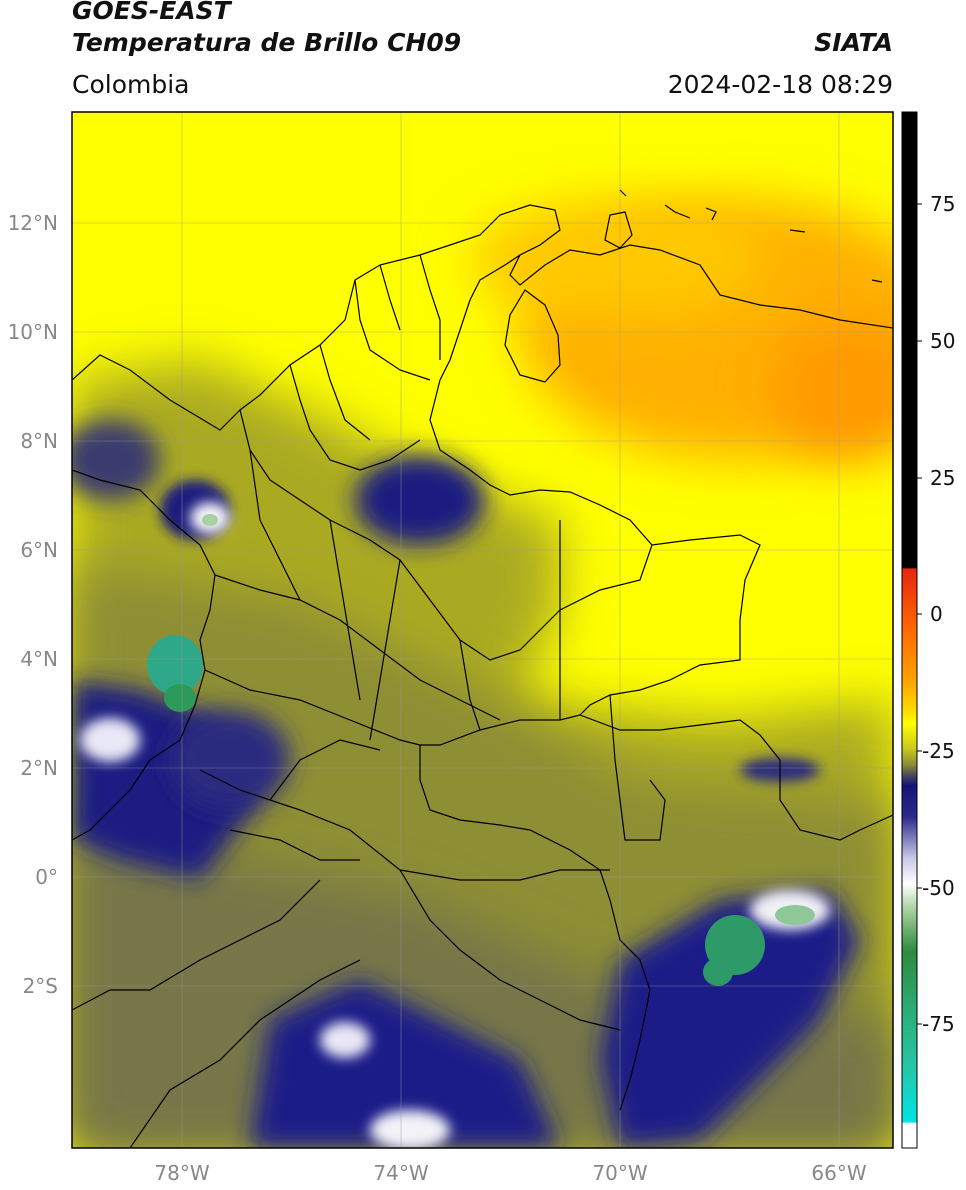 The height and width of the screenshot is (1190, 966). What do you see at coordinates (938, 751) in the screenshot?
I see `colorbar-tick-label: -25` at bounding box center [938, 751].